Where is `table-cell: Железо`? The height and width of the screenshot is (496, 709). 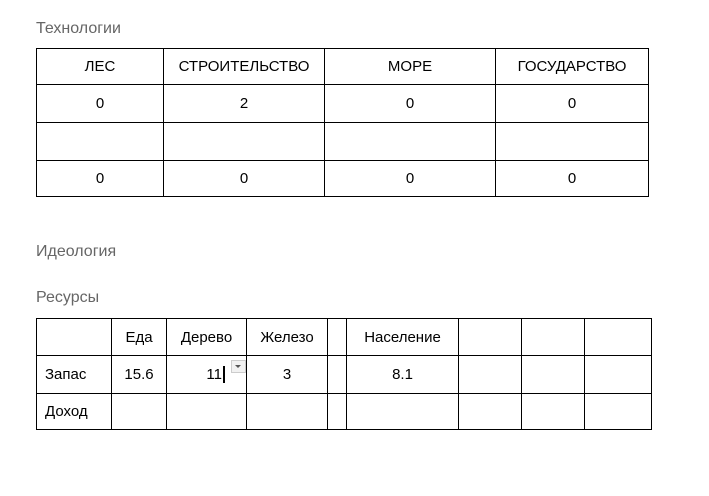 table-cell: Железо is located at coordinates (287, 337).